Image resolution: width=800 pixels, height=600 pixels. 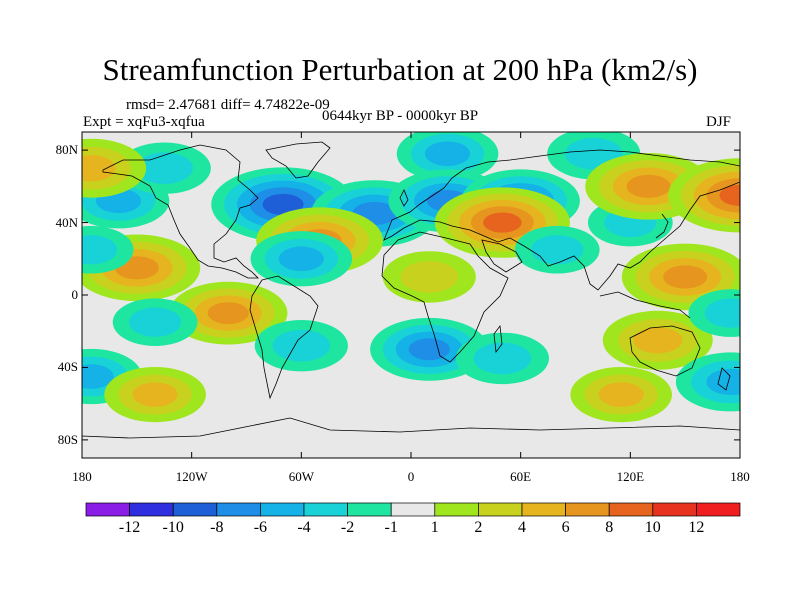 I want to click on coast-eurasia, so click(x=561, y=220).